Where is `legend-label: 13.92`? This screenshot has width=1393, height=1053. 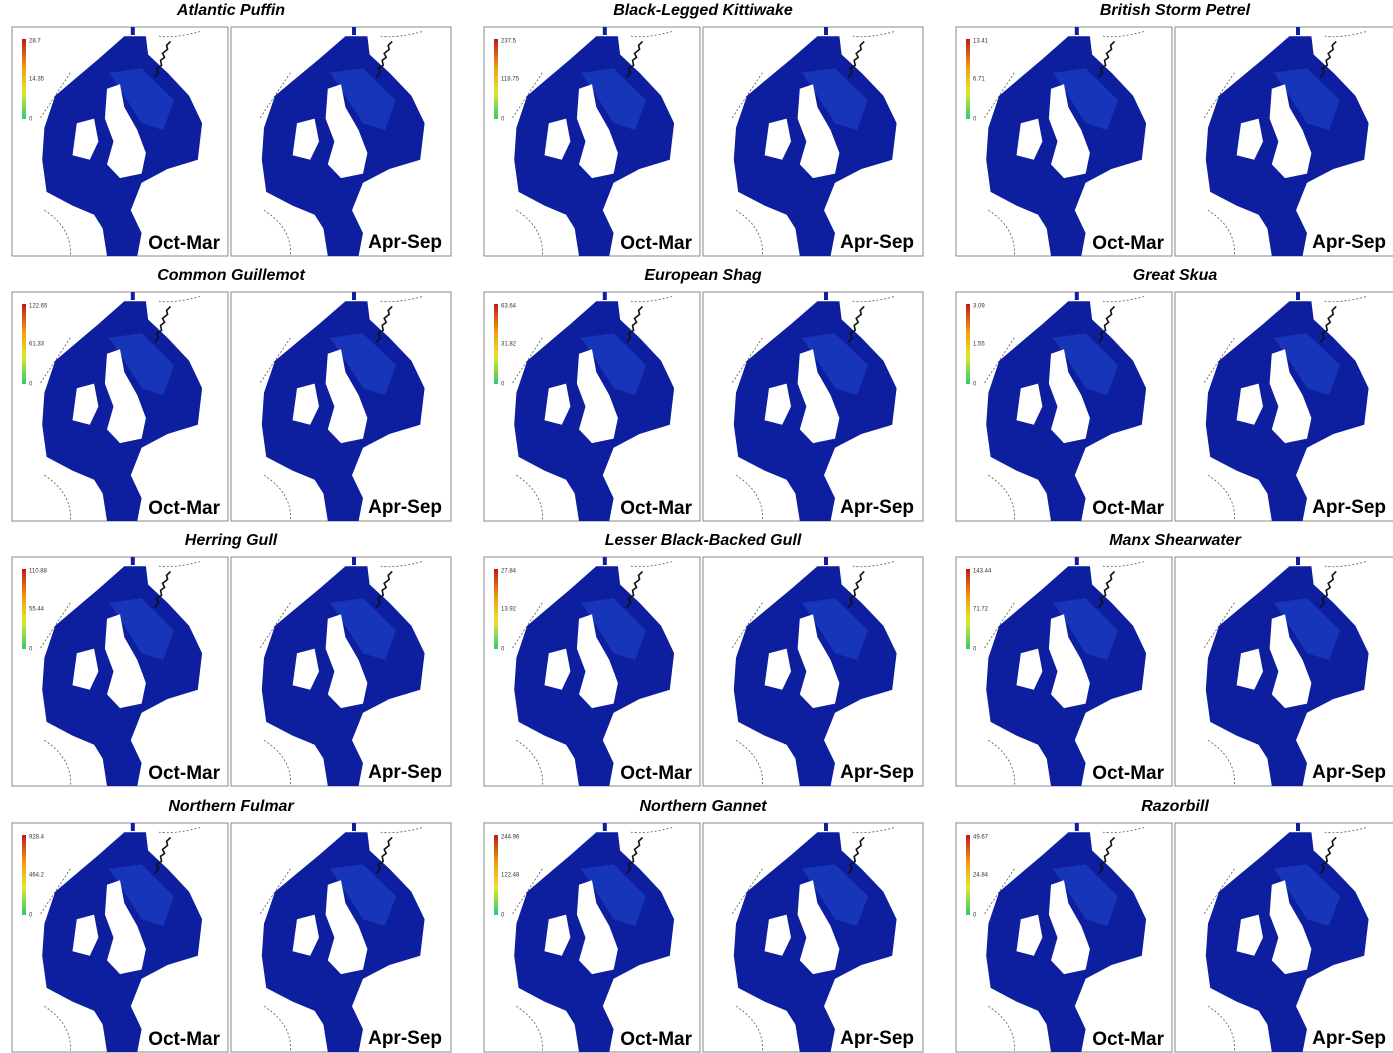
legend-label: 13.92 is located at coordinates (509, 610).